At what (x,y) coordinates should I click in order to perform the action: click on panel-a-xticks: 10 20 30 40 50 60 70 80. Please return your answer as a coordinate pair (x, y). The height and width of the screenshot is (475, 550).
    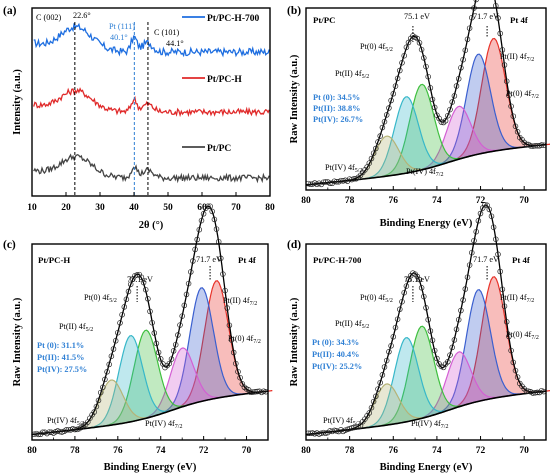
    Looking at the image, I should click on (151, 202).